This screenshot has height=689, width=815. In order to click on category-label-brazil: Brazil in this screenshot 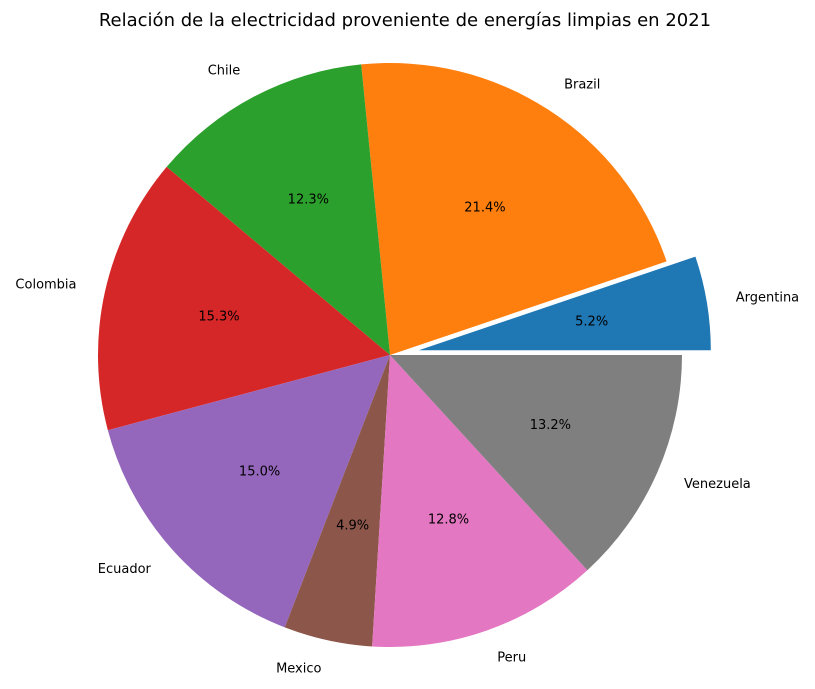, I will do `click(582, 85)`.